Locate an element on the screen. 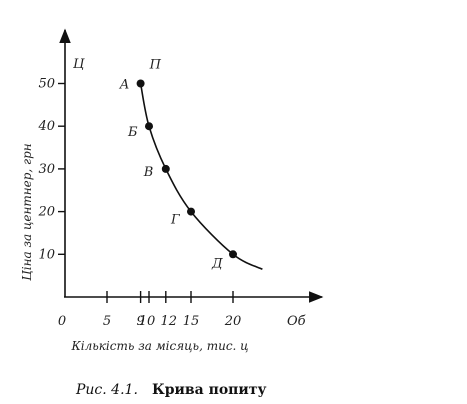 Image resolution: width=467 pixels, height=404 pixels. y-tick-label: 20 is located at coordinates (46, 212).